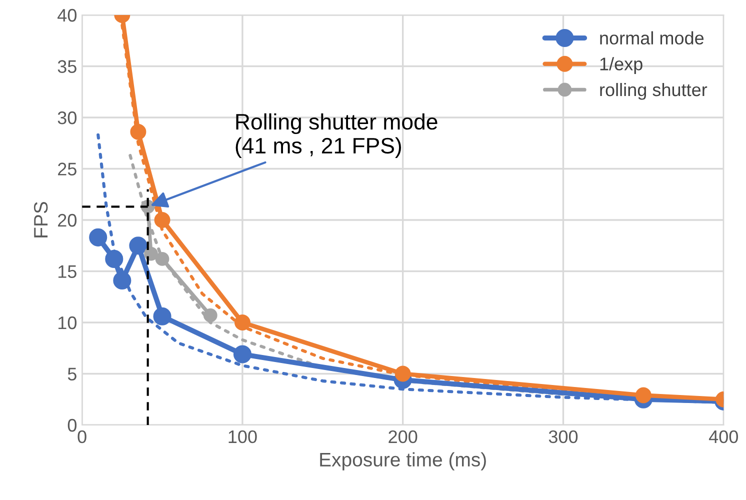 This screenshot has width=746, height=500. What do you see at coordinates (67, 220) in the screenshot?
I see `y-tick-label: 20` at bounding box center [67, 220].